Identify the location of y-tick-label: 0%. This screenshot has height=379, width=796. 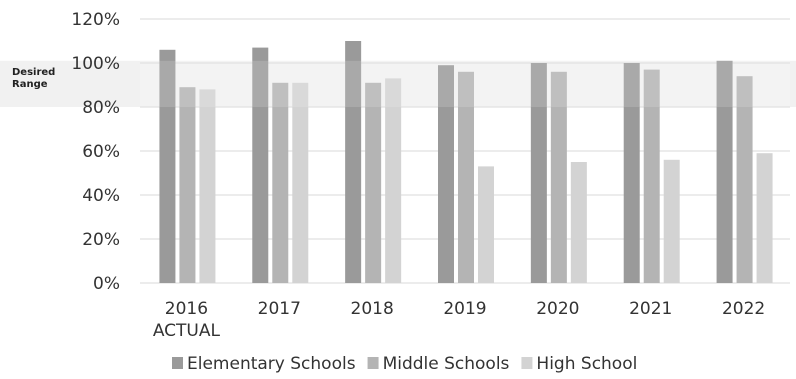
(106, 284).